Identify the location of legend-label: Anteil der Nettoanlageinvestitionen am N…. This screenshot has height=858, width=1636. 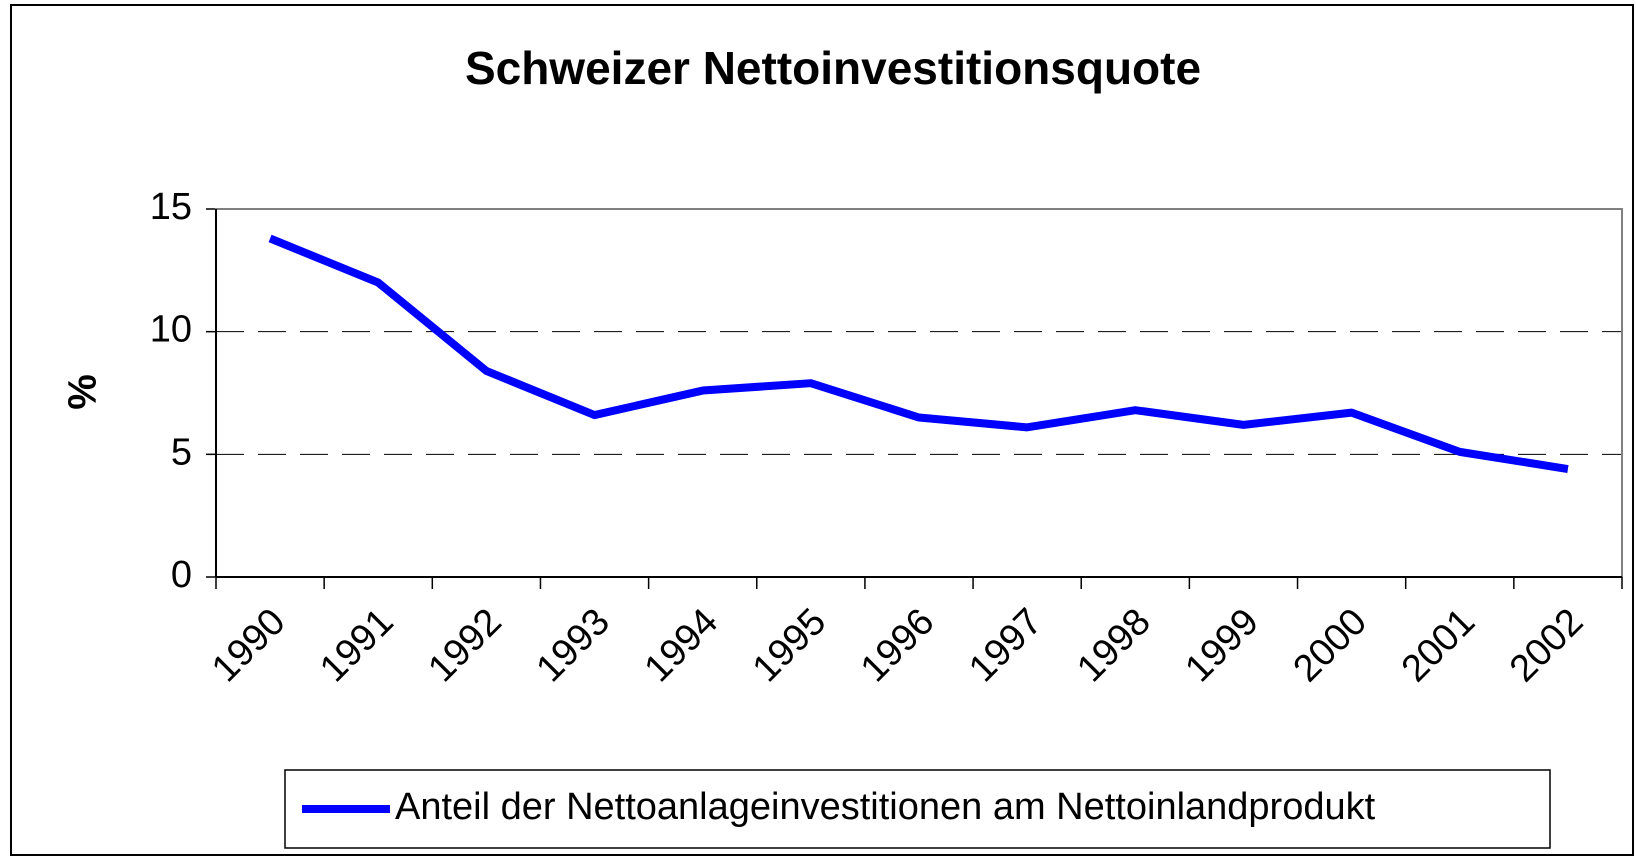
(885, 807).